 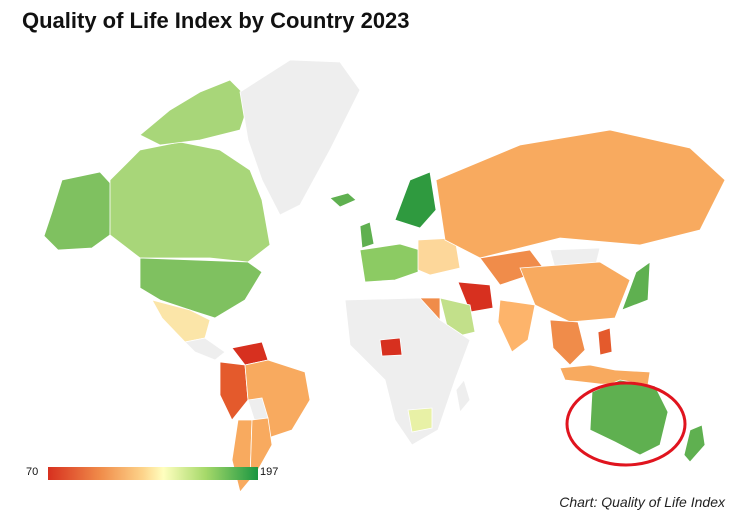 I want to click on chart-credit: Chart: Quality of Life Index, so click(x=642, y=502).